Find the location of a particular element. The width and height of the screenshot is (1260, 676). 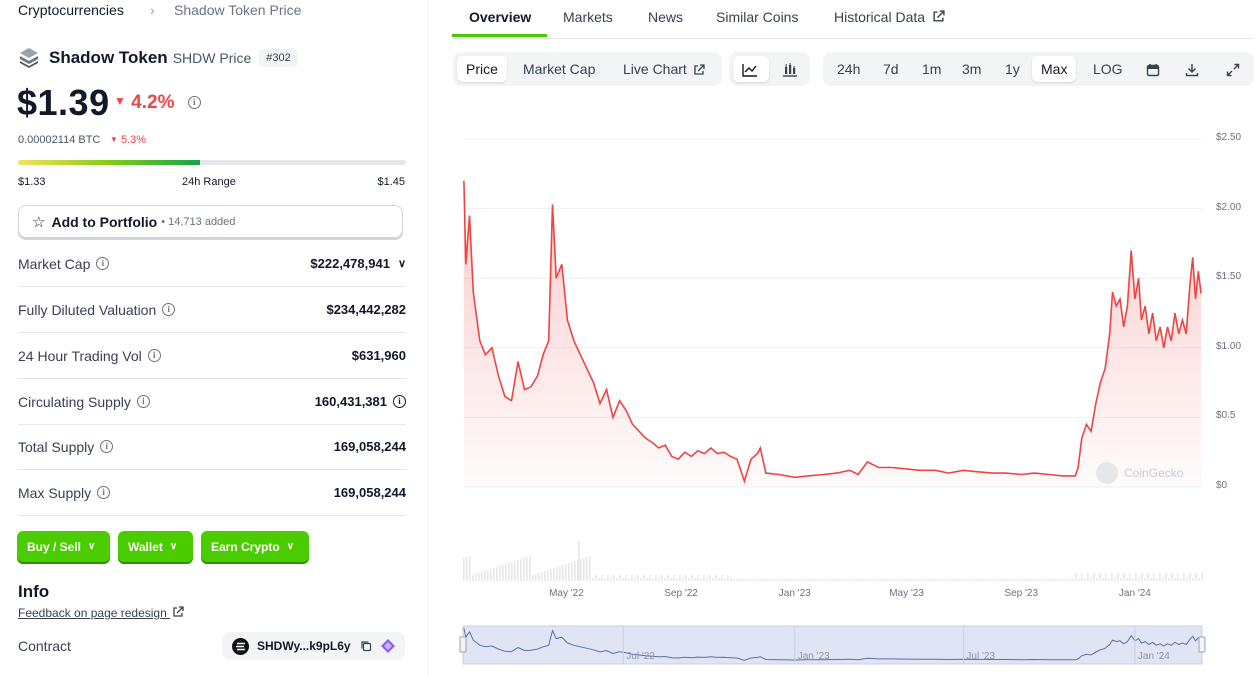

stat-value-text: 169,058,244 is located at coordinates (369, 446).